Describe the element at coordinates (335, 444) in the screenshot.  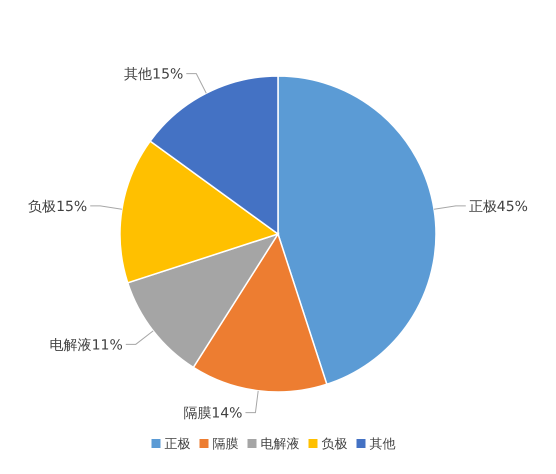
I see `legend-label: 负极` at that location.